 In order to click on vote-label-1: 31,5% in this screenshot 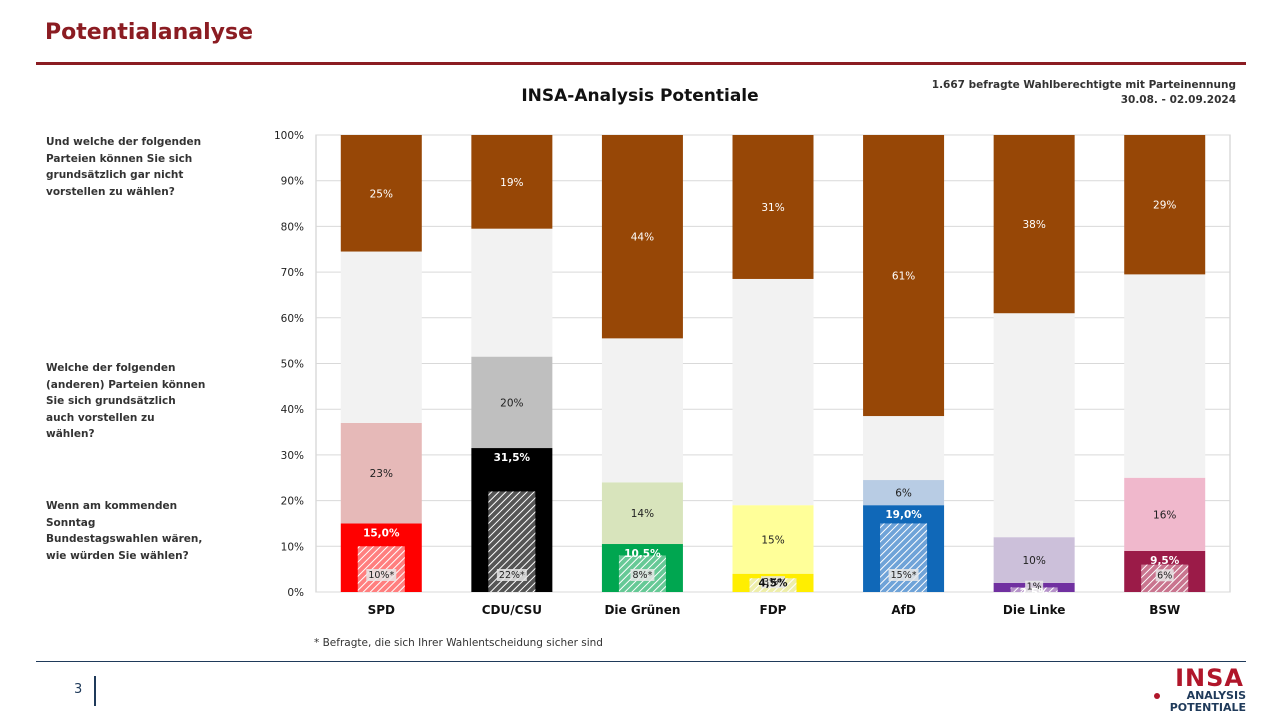, I will do `click(512, 458)`.